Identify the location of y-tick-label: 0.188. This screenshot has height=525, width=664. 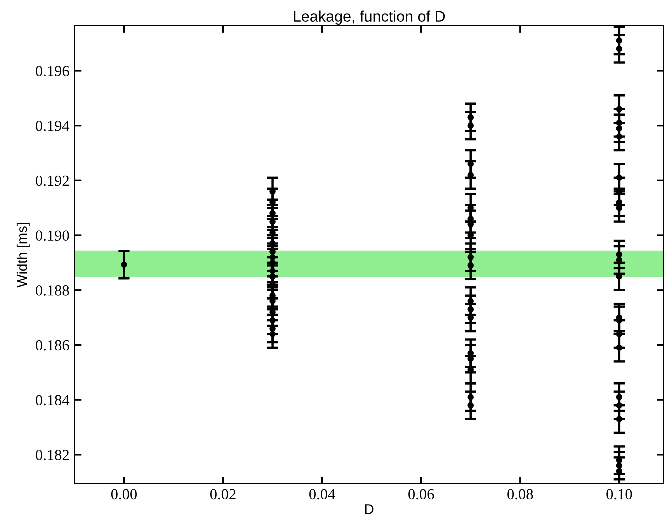
(53, 291).